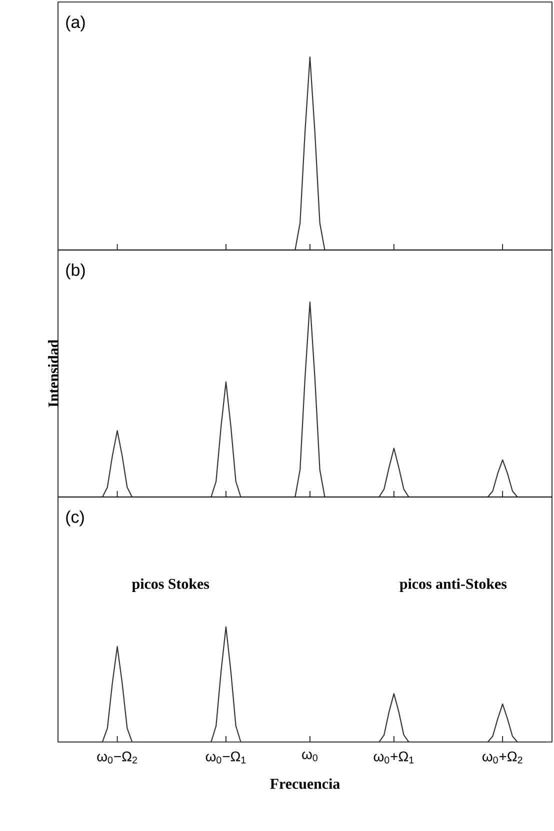 The image size is (554, 831). Describe the element at coordinates (310, 757) in the screenshot. I see `x-tick-label: ω$_{0}$` at that location.